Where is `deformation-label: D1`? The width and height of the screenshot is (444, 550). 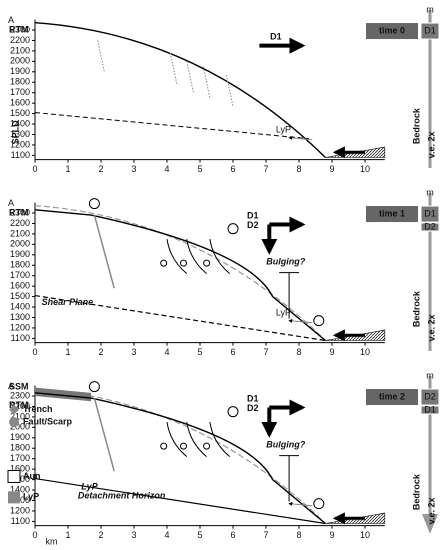
deformation-label: D1 is located at coordinates (253, 399).